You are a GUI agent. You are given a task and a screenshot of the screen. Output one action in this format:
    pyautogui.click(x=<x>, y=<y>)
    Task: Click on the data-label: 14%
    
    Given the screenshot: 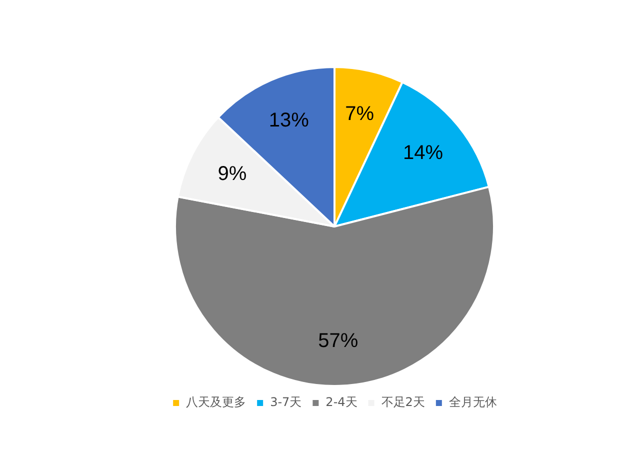 What is the action you would take?
    pyautogui.click(x=423, y=153)
    